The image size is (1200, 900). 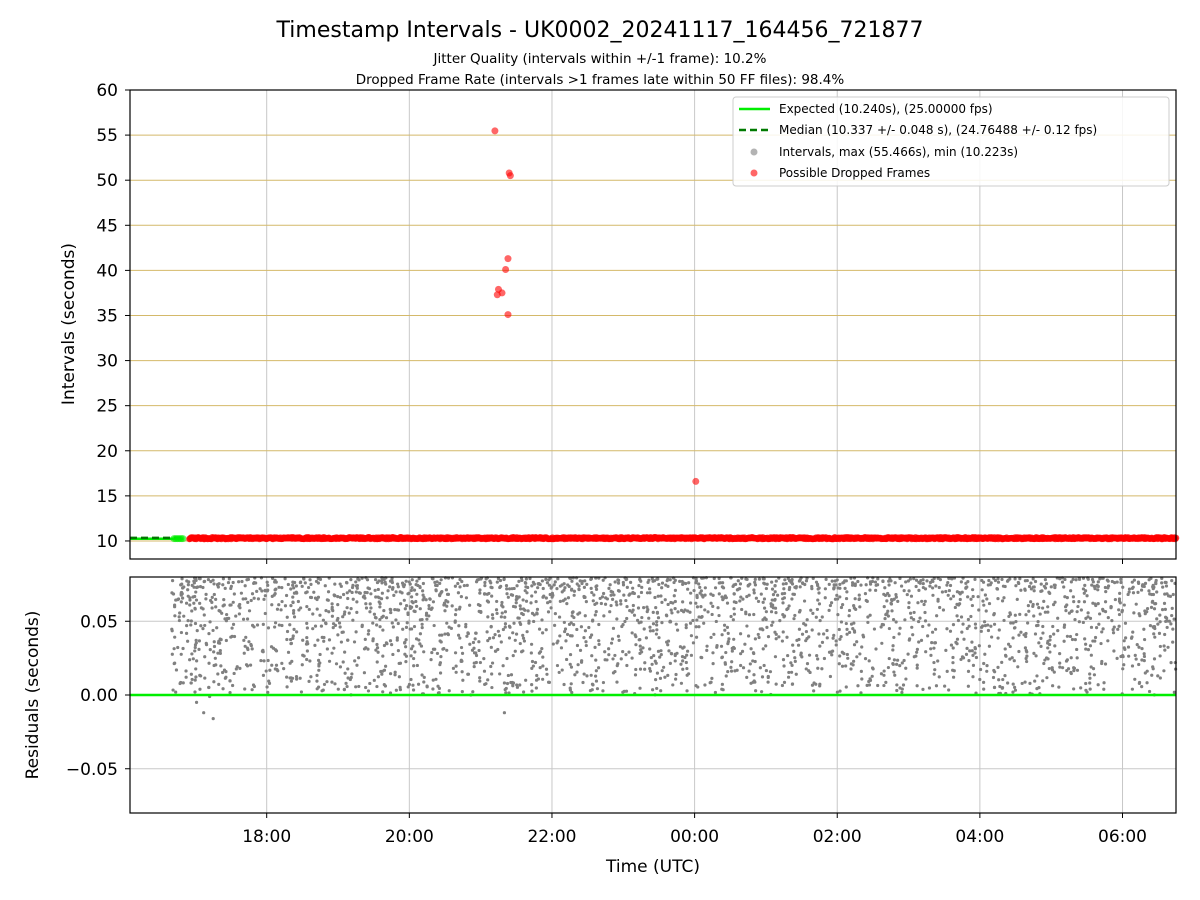 What do you see at coordinates (951, 141) in the screenshot?
I see `legend-box` at bounding box center [951, 141].